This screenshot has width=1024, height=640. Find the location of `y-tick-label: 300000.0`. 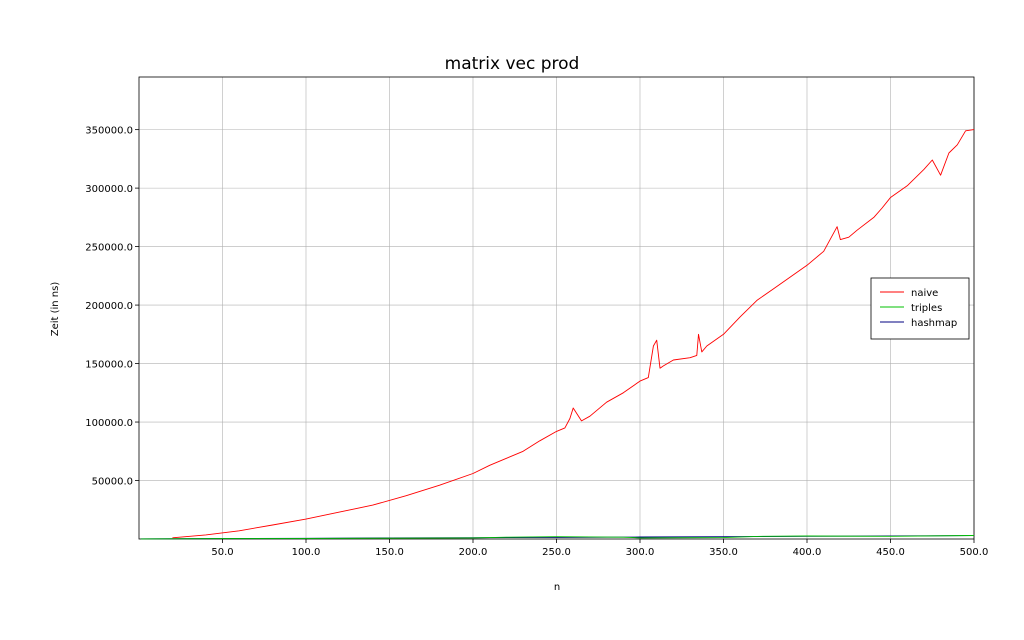

y-tick-label: 300000.0 is located at coordinates (109, 189).